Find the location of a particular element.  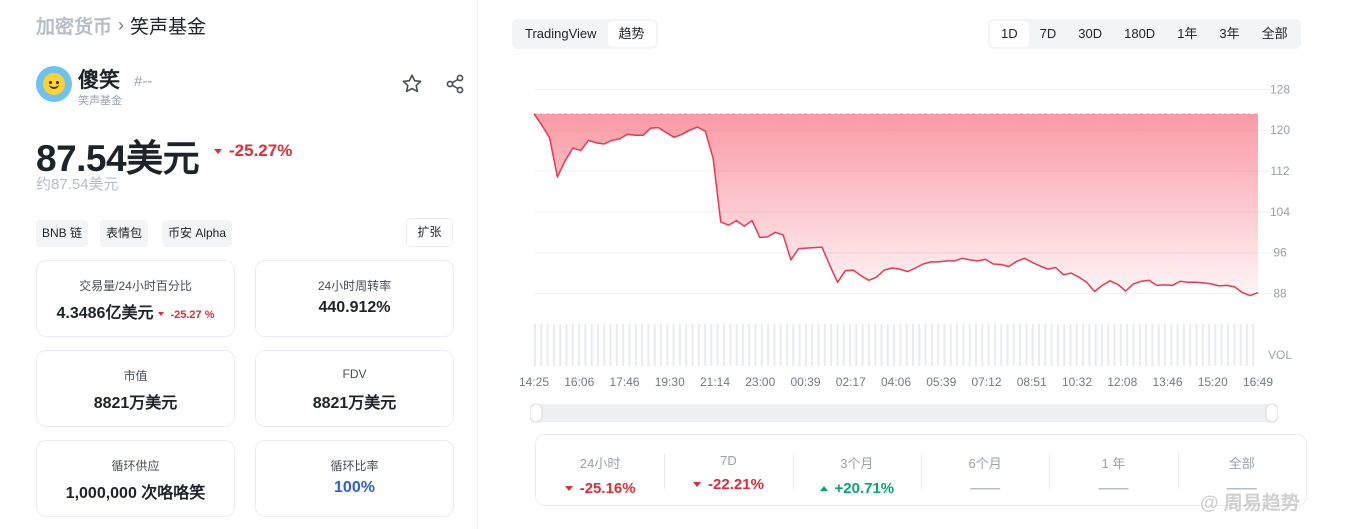

x-tick-label: 13:46 is located at coordinates (1167, 382).